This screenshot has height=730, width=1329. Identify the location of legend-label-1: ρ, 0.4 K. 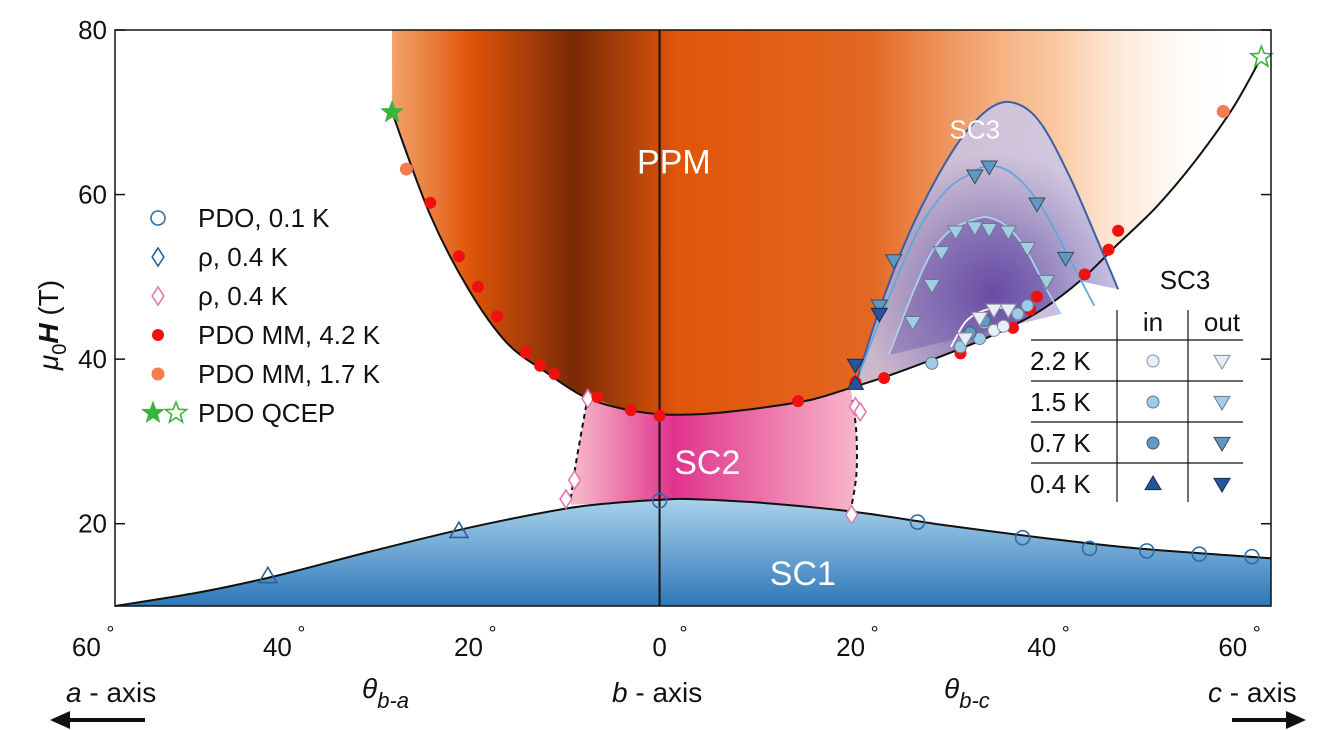
(243, 257).